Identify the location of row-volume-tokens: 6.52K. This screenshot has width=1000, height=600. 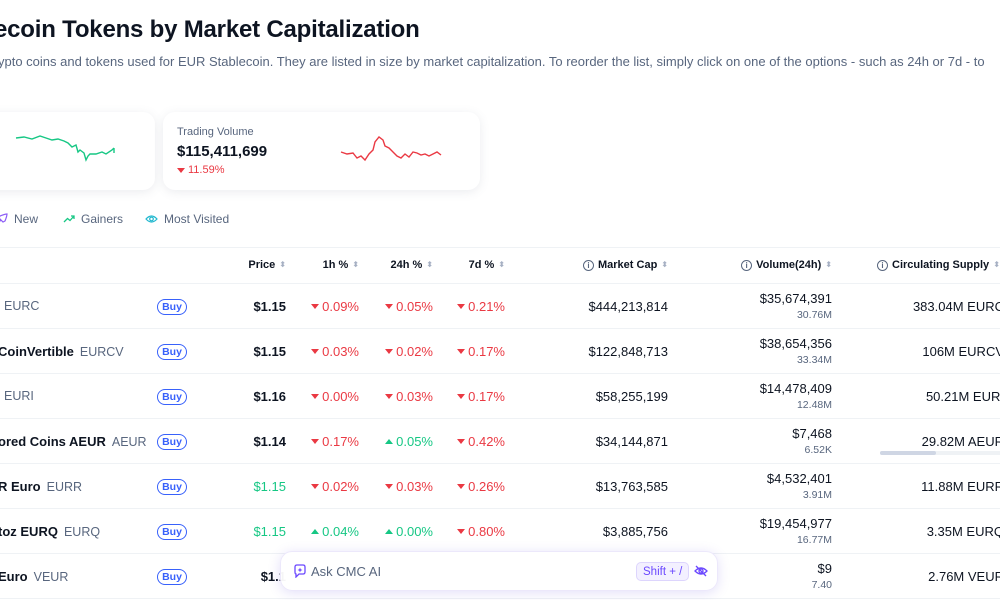
(818, 450).